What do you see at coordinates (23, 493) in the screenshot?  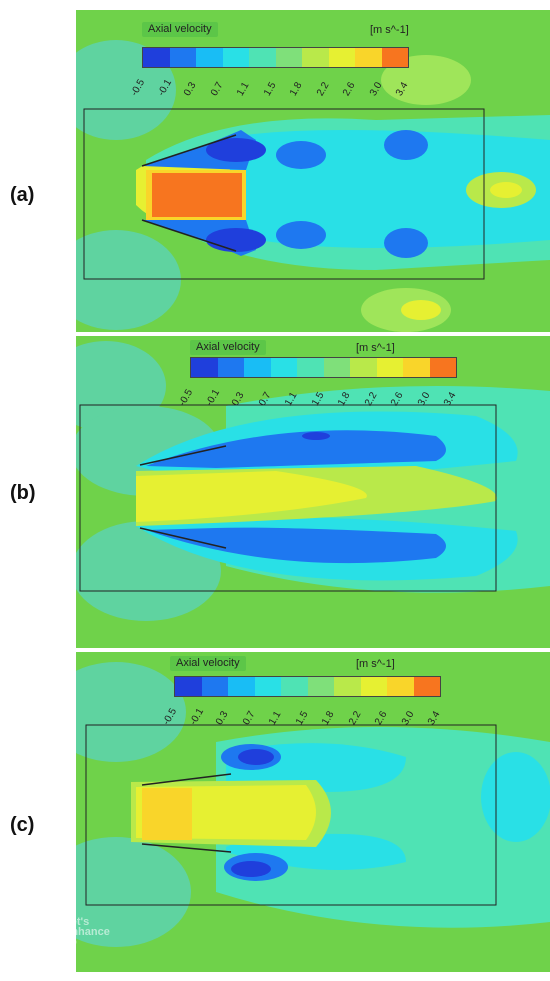 I see `figure-label-b: (b)` at bounding box center [23, 493].